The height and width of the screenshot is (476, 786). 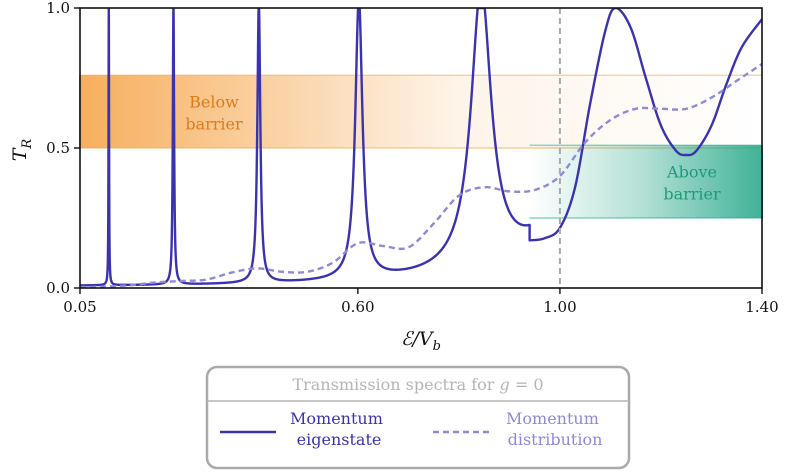 What do you see at coordinates (421, 111) in the screenshot?
I see `below-barrier-band` at bounding box center [421, 111].